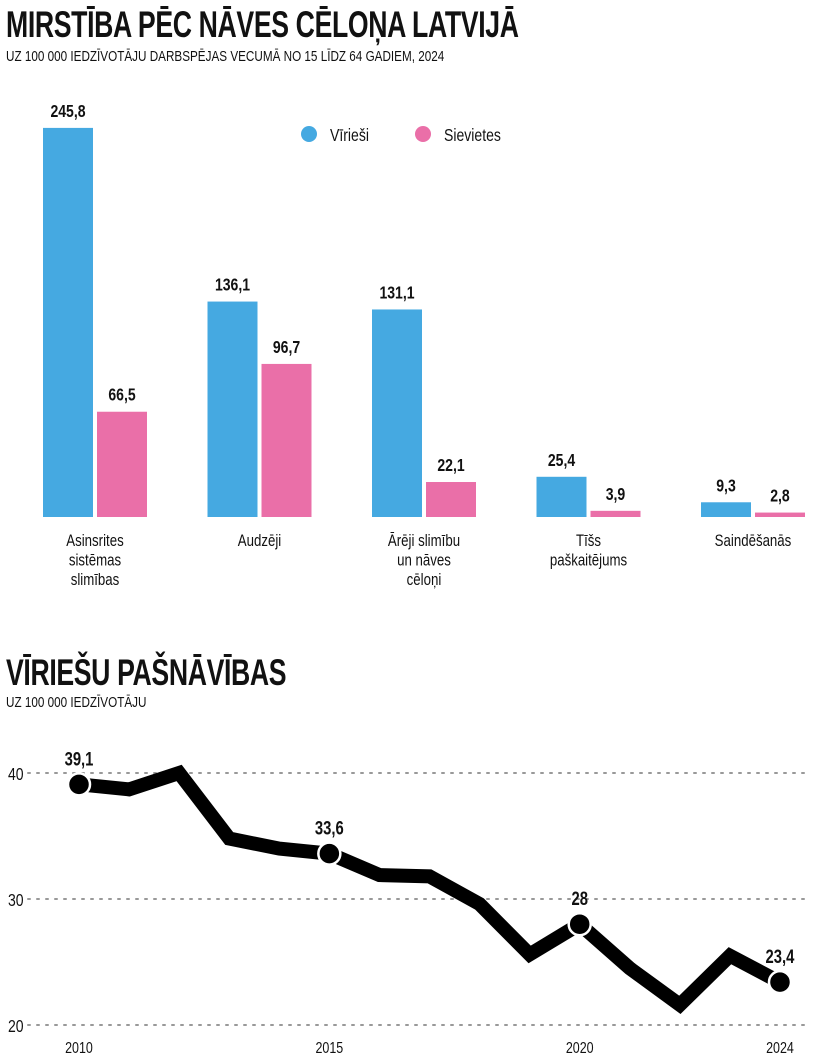 The height and width of the screenshot is (1061, 820). What do you see at coordinates (580, 1049) in the screenshot?
I see `x-tick-label: 2020` at bounding box center [580, 1049].